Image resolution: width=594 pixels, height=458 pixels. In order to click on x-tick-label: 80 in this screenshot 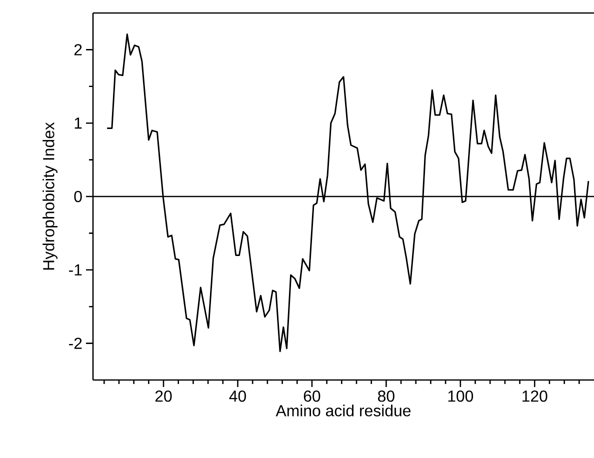, I will do `click(386, 396)`.